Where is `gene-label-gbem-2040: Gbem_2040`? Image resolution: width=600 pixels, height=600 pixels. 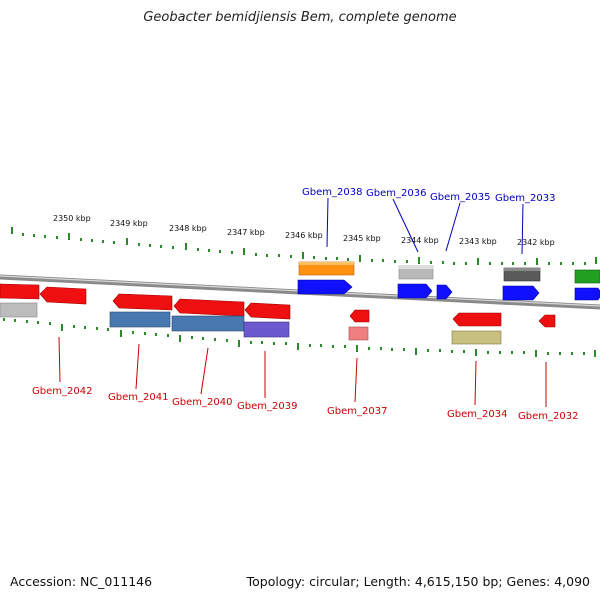
gene-label-gbem-2040: Gbem_2040 is located at coordinates (202, 402).